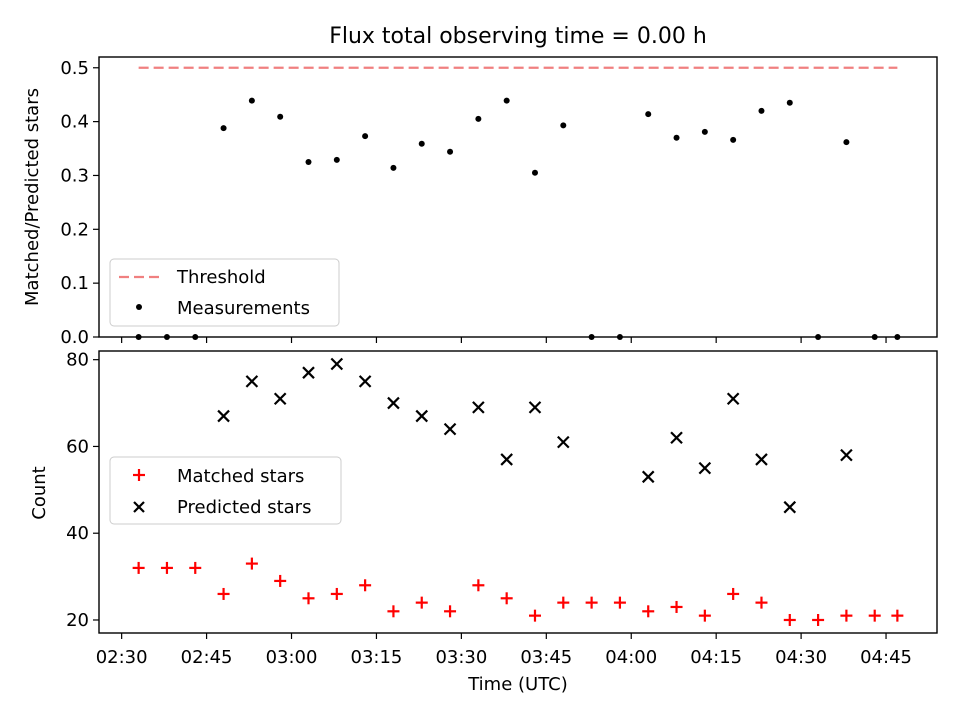 The width and height of the screenshot is (960, 720). I want to click on x-axis-label: Time (UTC), so click(517, 684).